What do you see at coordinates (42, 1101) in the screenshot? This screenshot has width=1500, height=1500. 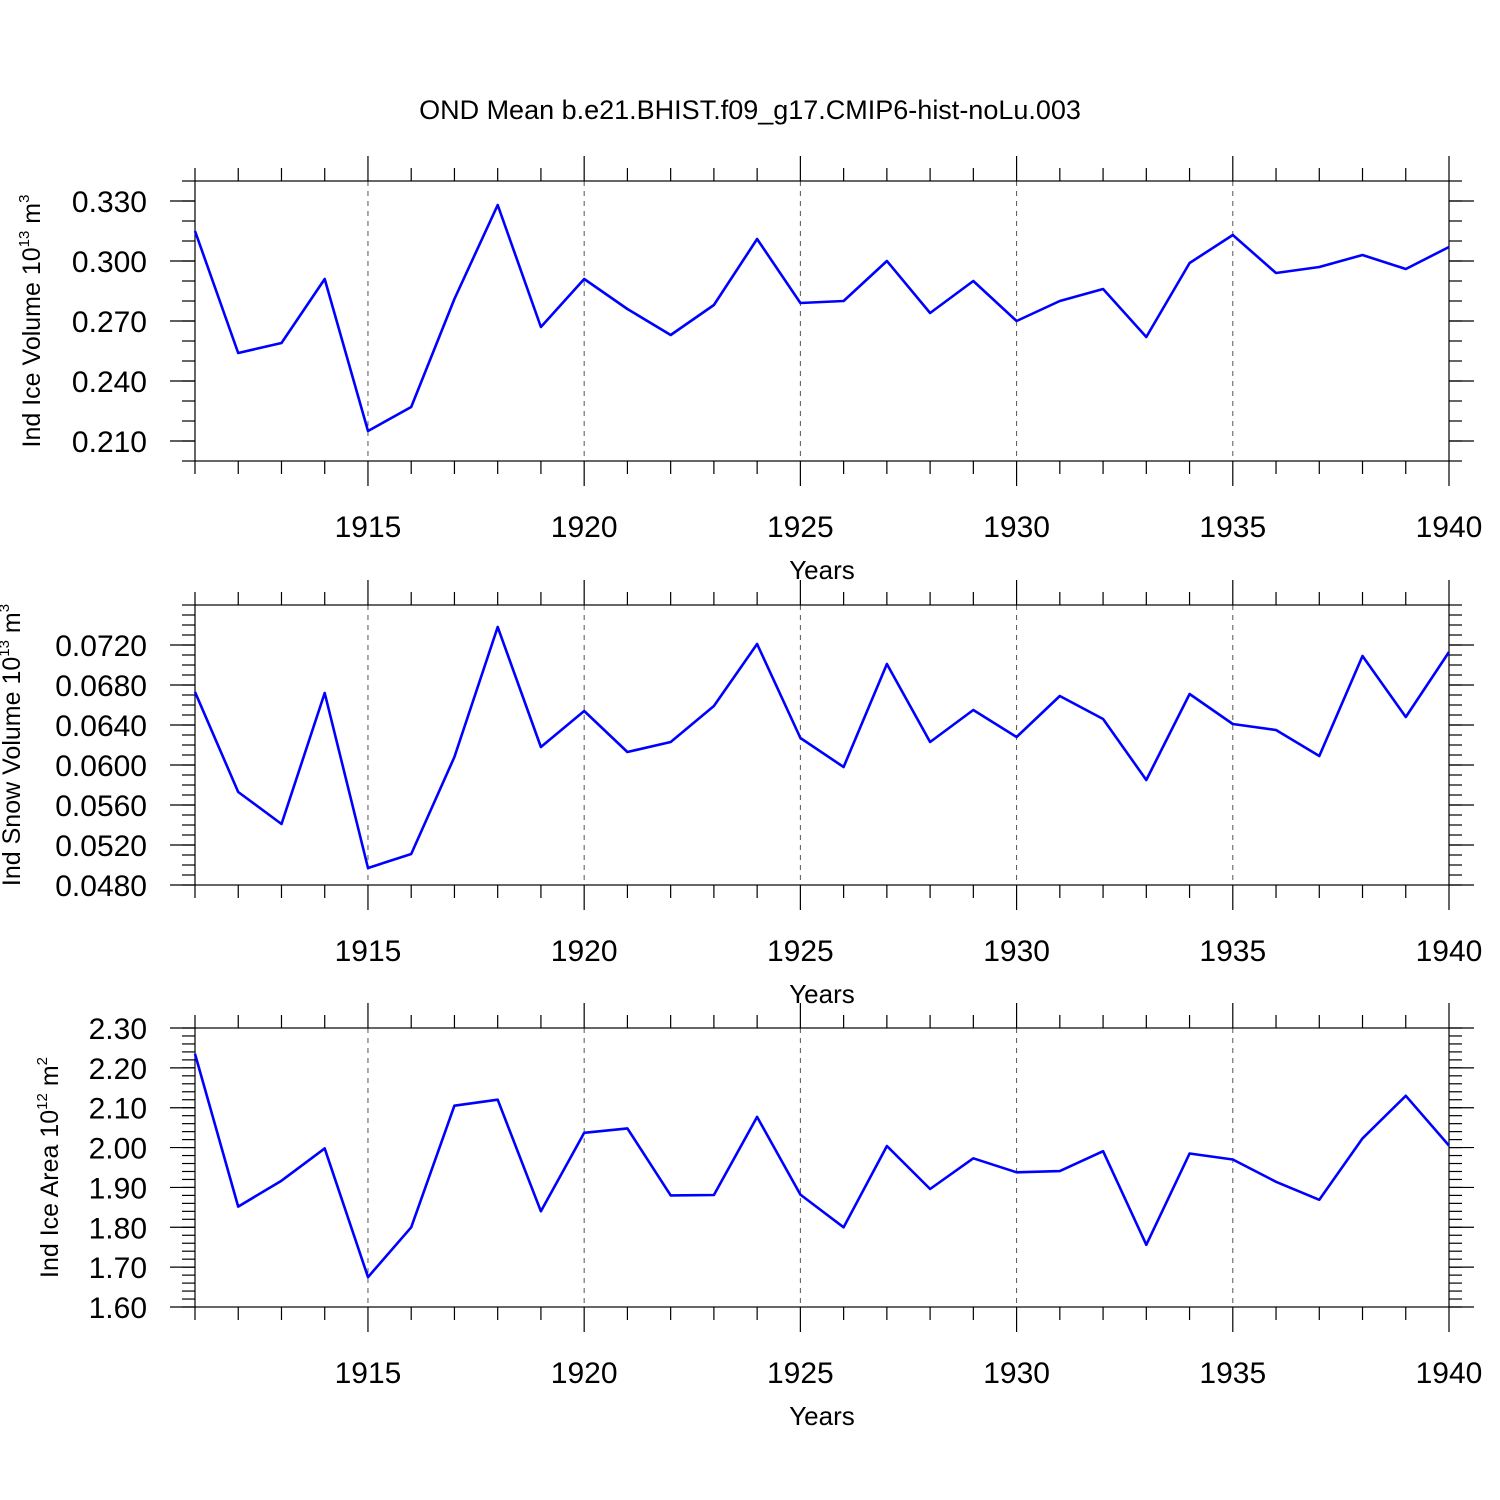 I see `y-axis-label-exponent: 12` at bounding box center [42, 1101].